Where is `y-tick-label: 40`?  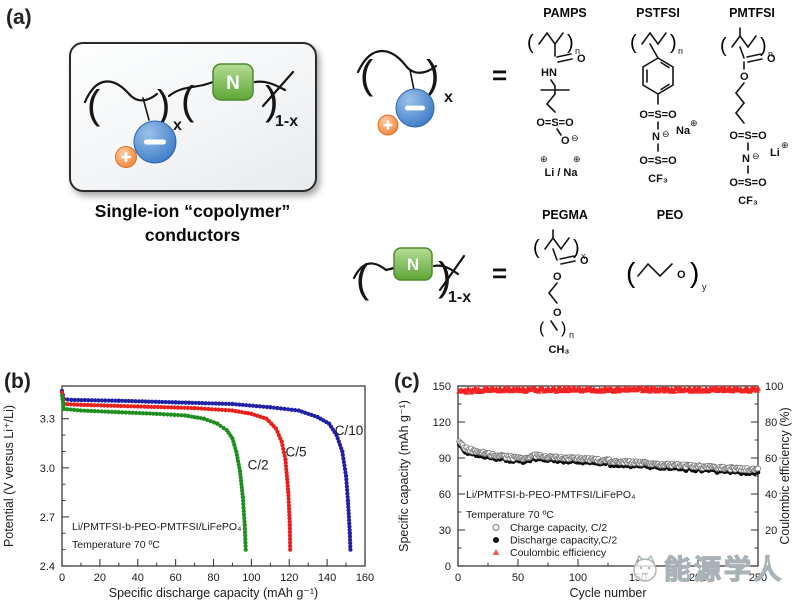
y-tick-label: 40 is located at coordinates (771, 495).